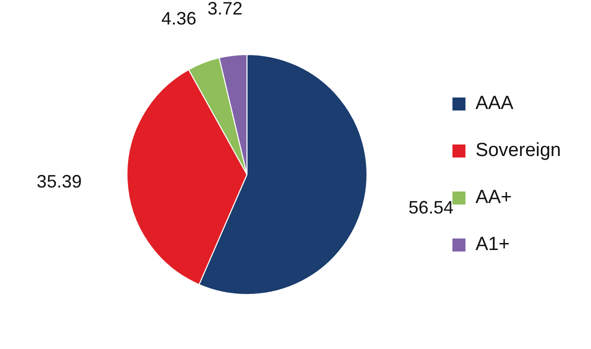 This screenshot has height=349, width=591. What do you see at coordinates (59, 182) in the screenshot?
I see `data-label: 35.39` at bounding box center [59, 182].